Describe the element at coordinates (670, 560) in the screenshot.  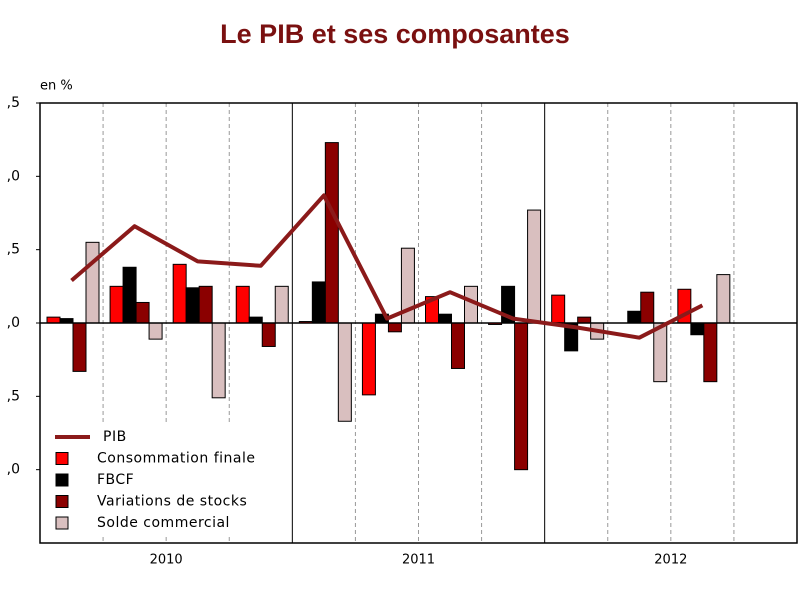
I see `x-group-label: 2012` at that location.